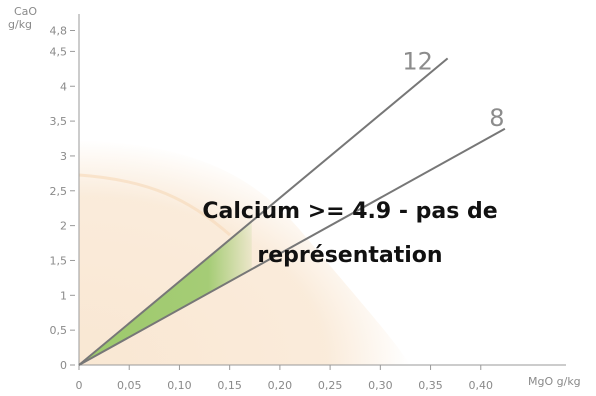 Image resolution: width=596 pixels, height=396 pixels. I want to click on y-tick-label: 0,5, so click(59, 330).